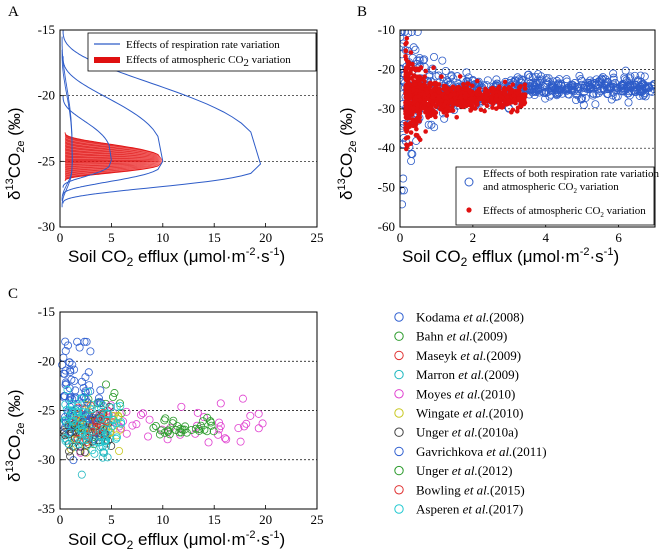 The width and height of the screenshot is (659, 560). Describe the element at coordinates (473, 237) in the screenshot. I see `panel-b-xtick-label: 2` at that location.